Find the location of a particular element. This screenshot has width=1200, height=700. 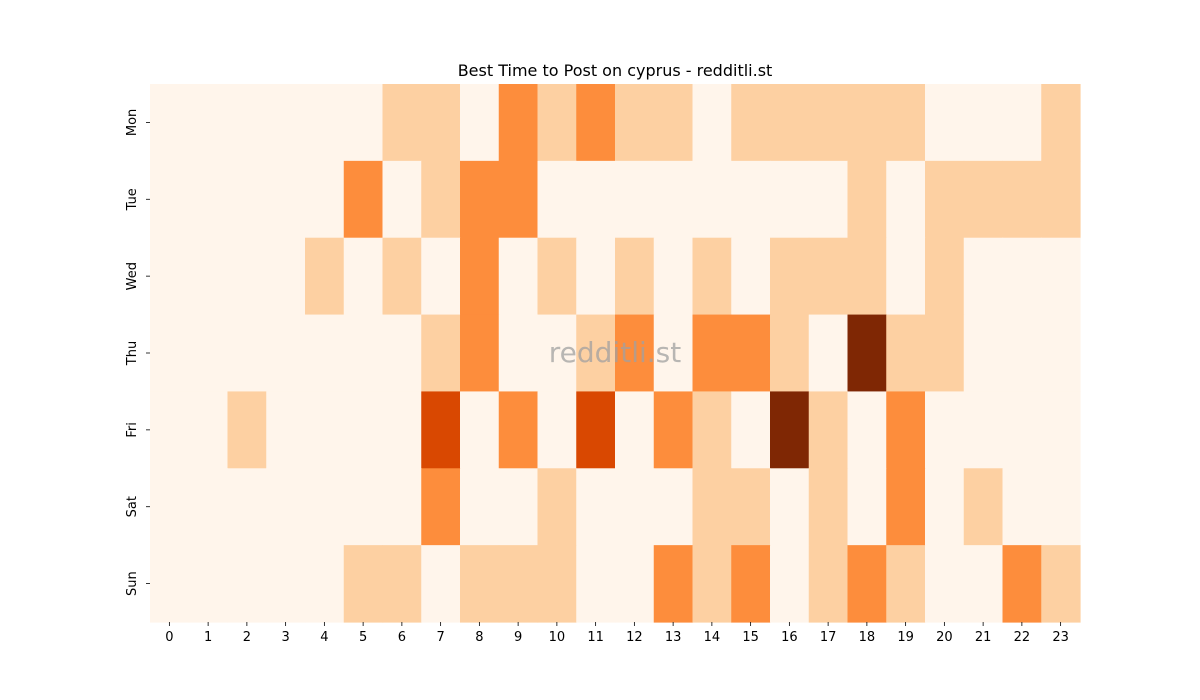

x-tick-label: 17 is located at coordinates (828, 637).